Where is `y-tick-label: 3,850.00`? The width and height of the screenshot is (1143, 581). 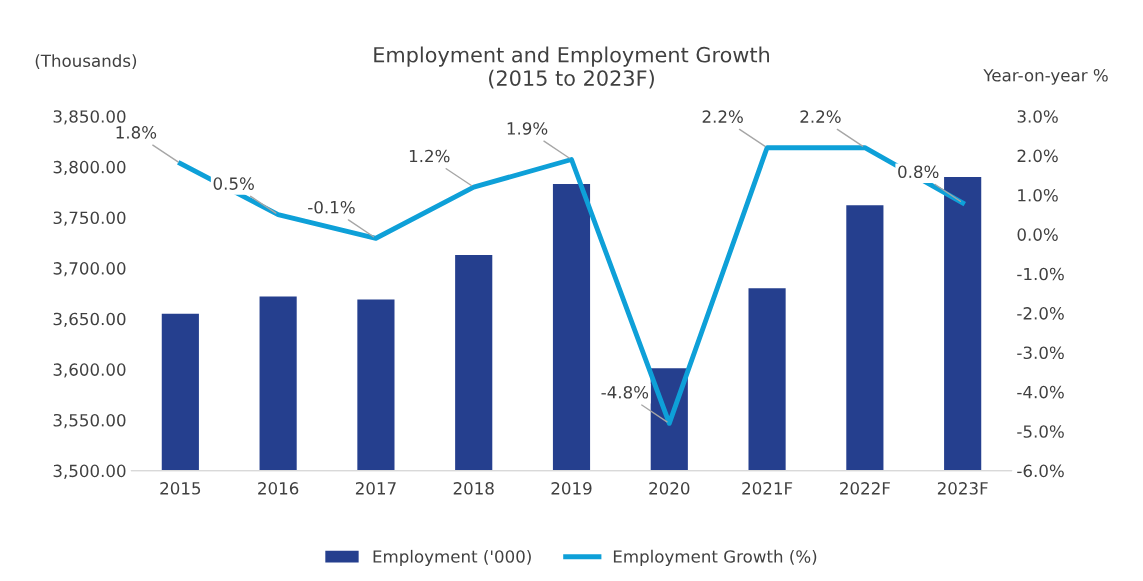 y-tick-label: 3,850.00 is located at coordinates (89, 117).